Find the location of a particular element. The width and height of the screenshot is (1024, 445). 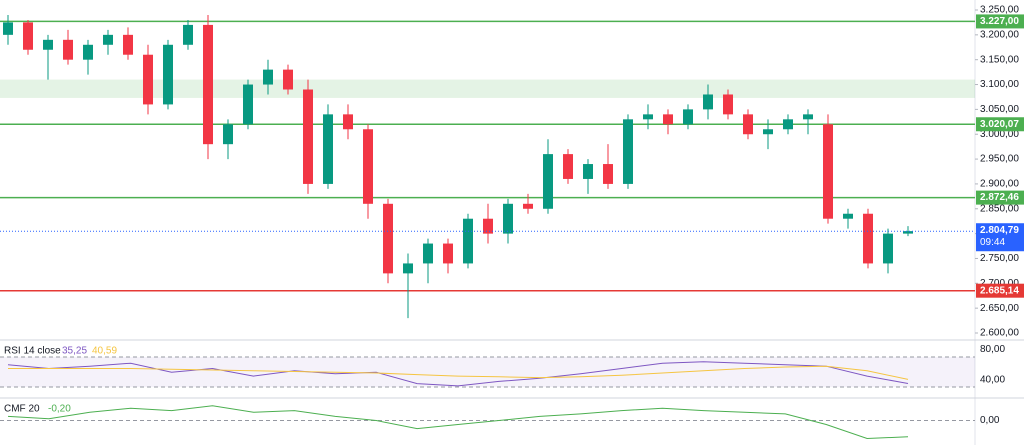

y-tick-label: 2.850,00 is located at coordinates (999, 208).